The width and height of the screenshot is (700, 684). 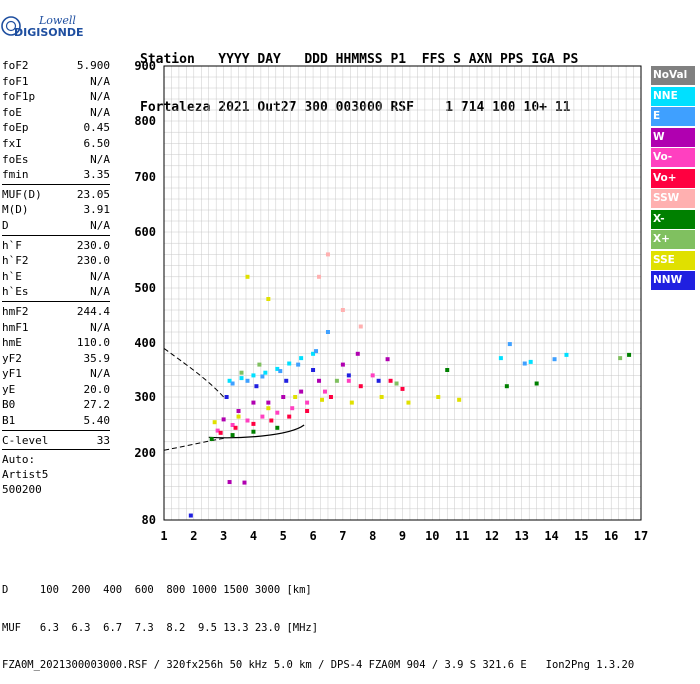 What do you see at coordinates (56, 374) in the screenshot?
I see `param-row: yF1 N/A` at bounding box center [56, 374].